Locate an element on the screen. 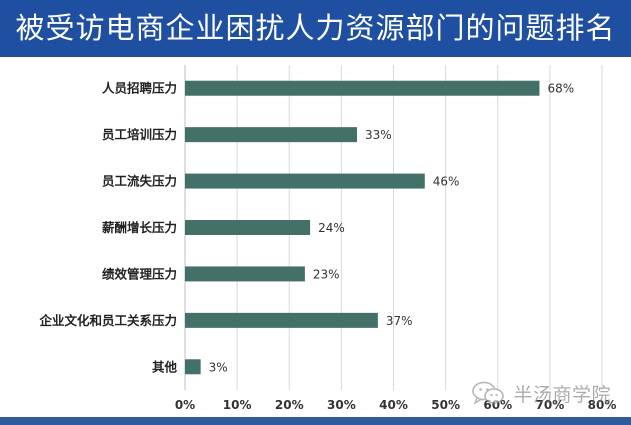  data-label: 46% is located at coordinates (446, 182).